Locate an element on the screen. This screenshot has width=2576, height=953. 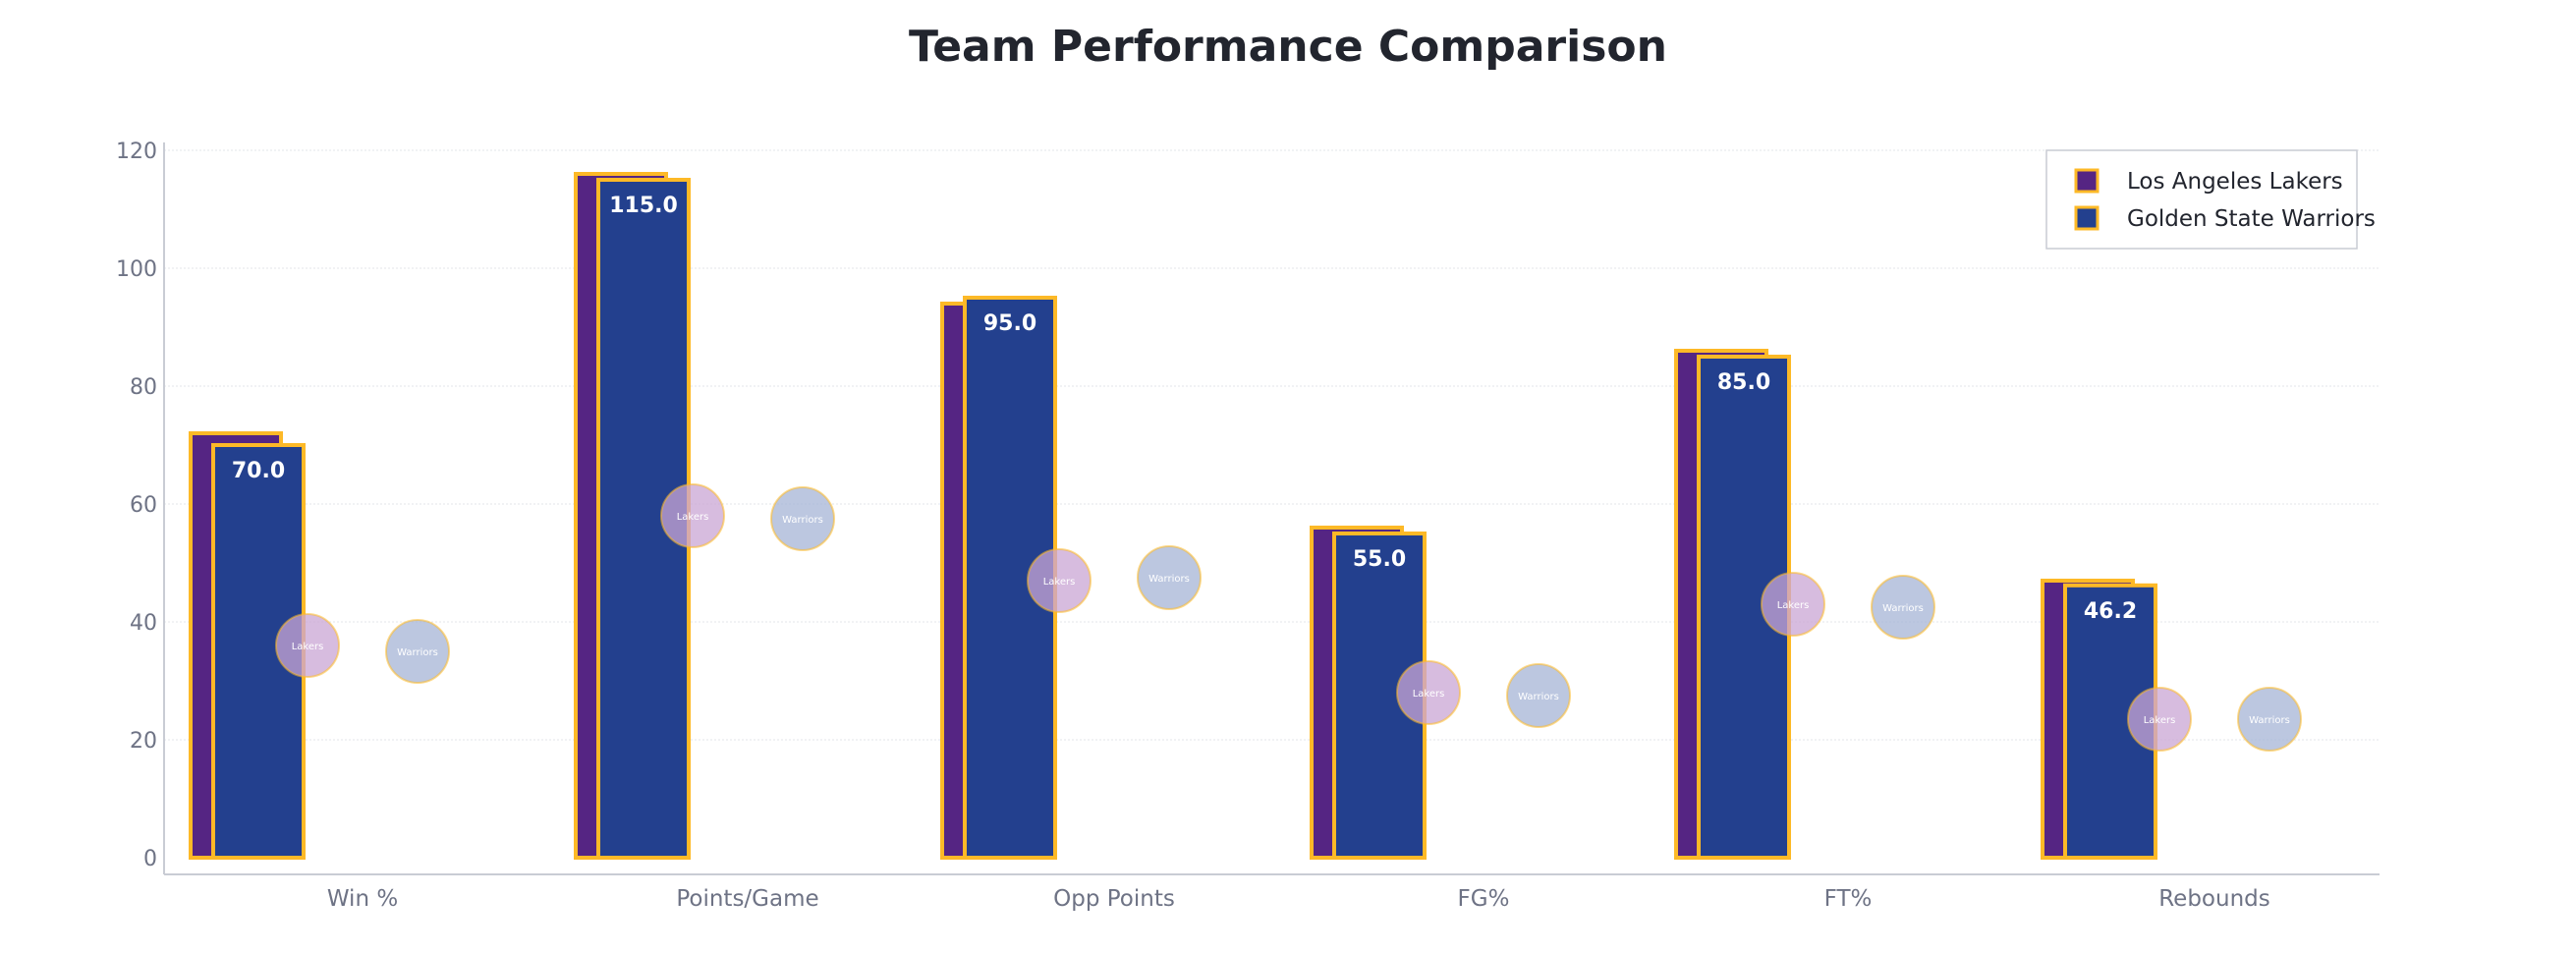
y-tick-label: 100 is located at coordinates (136, 269).